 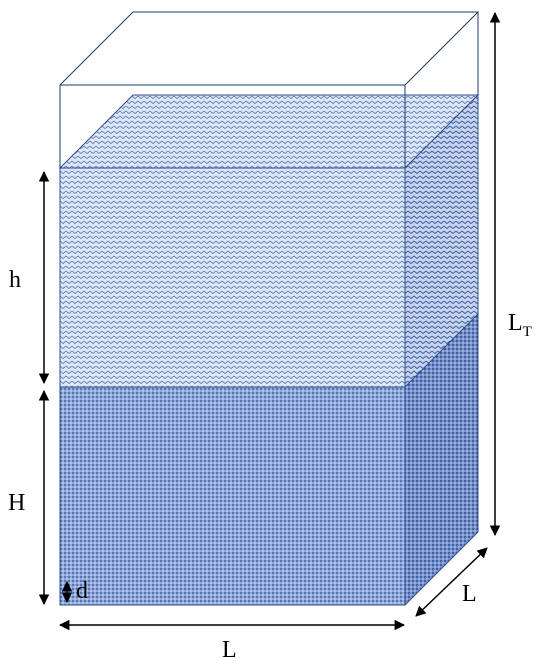 I want to click on LT-main: L, so click(x=515, y=323).